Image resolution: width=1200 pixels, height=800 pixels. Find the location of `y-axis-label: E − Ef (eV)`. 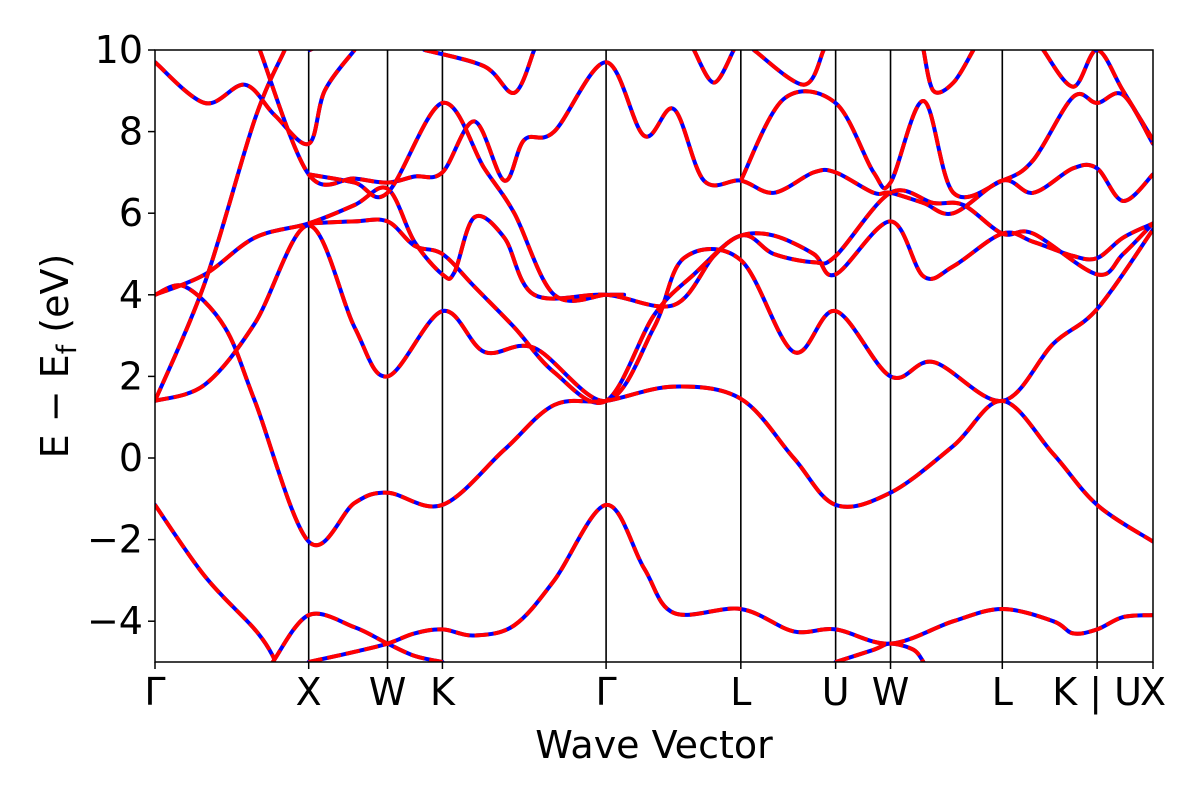

y-axis-label: E − Ef (eV) is located at coordinates (58, 356).